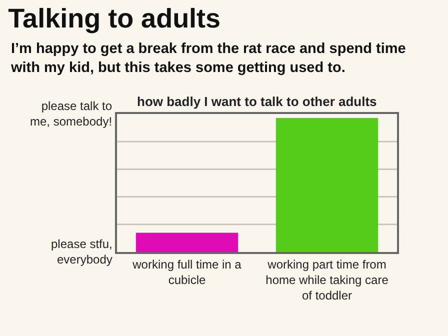  Describe the element at coordinates (71, 114) in the screenshot. I see `text: please talk to me, somebody!` at that location.